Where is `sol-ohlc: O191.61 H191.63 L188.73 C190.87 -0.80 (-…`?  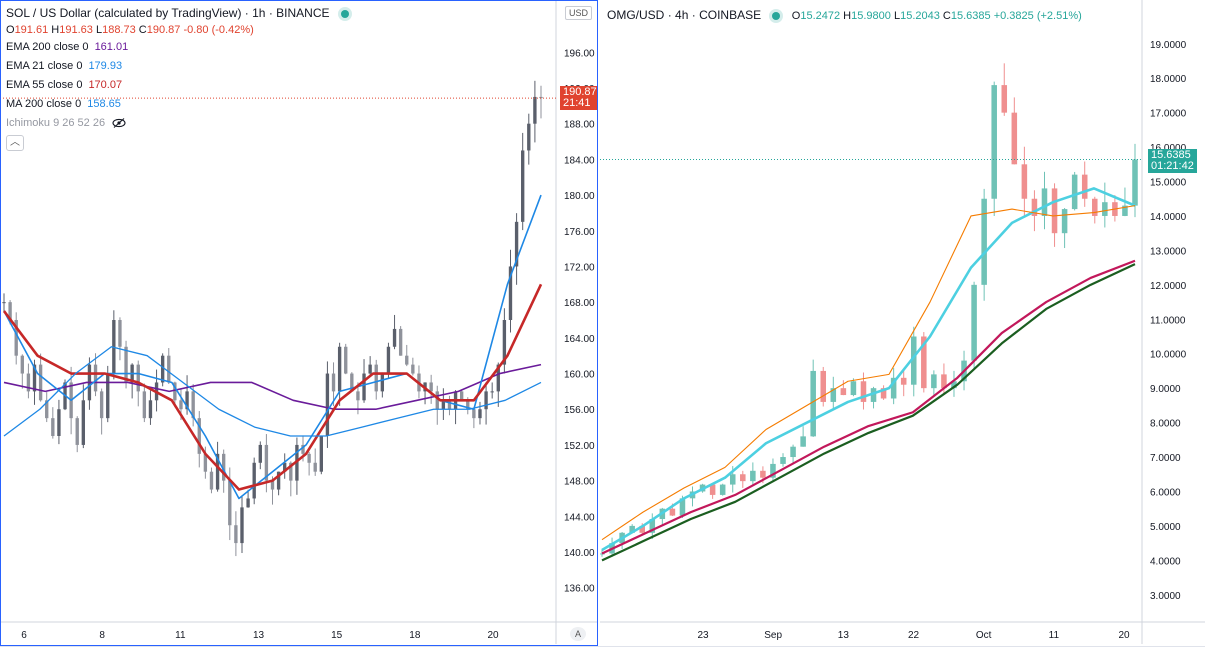 sol-ohlc: O191.61 H191.63 L188.73 C190.87 -0.80 (-… is located at coordinates (130, 30).